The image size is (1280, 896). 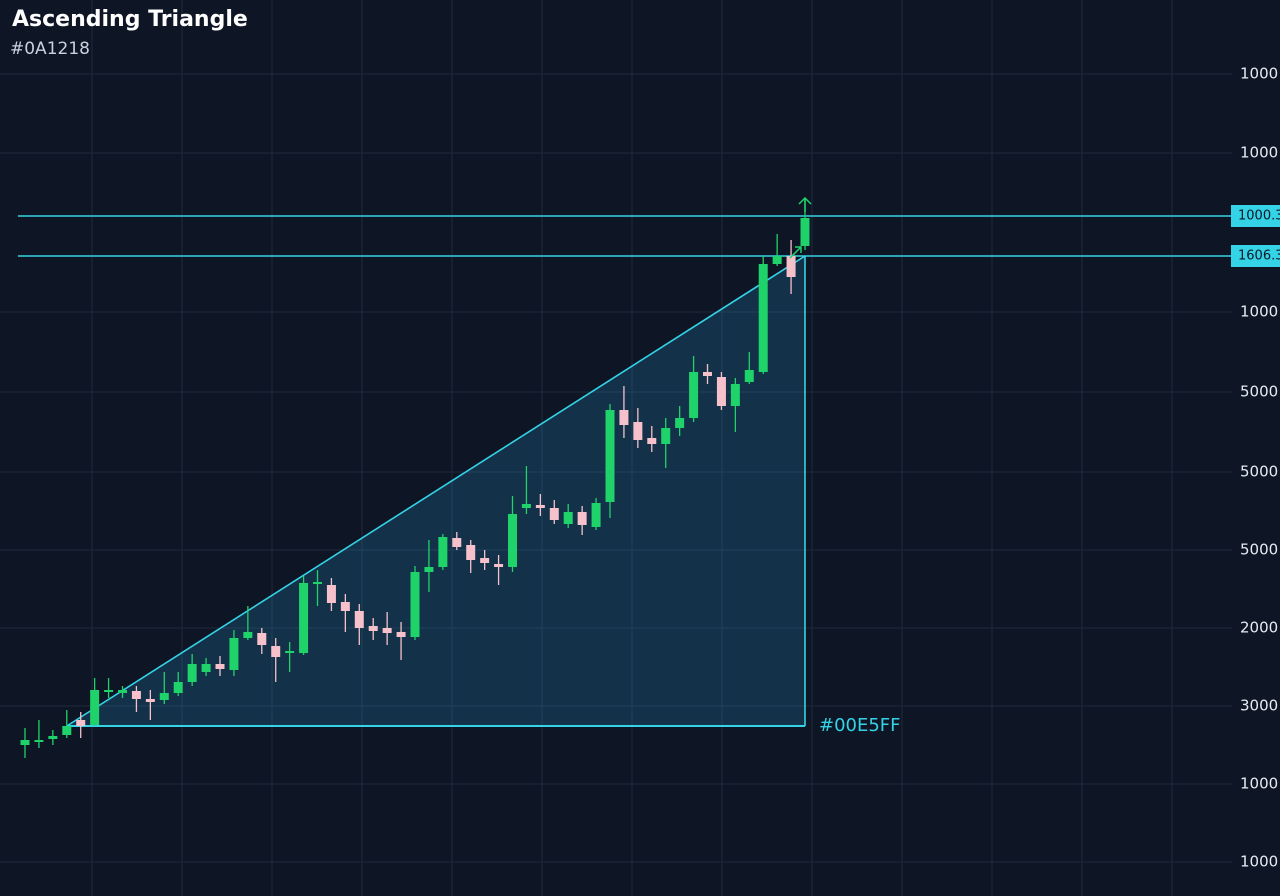 I want to click on level-label: 1000.3, so click(x=1259, y=216).